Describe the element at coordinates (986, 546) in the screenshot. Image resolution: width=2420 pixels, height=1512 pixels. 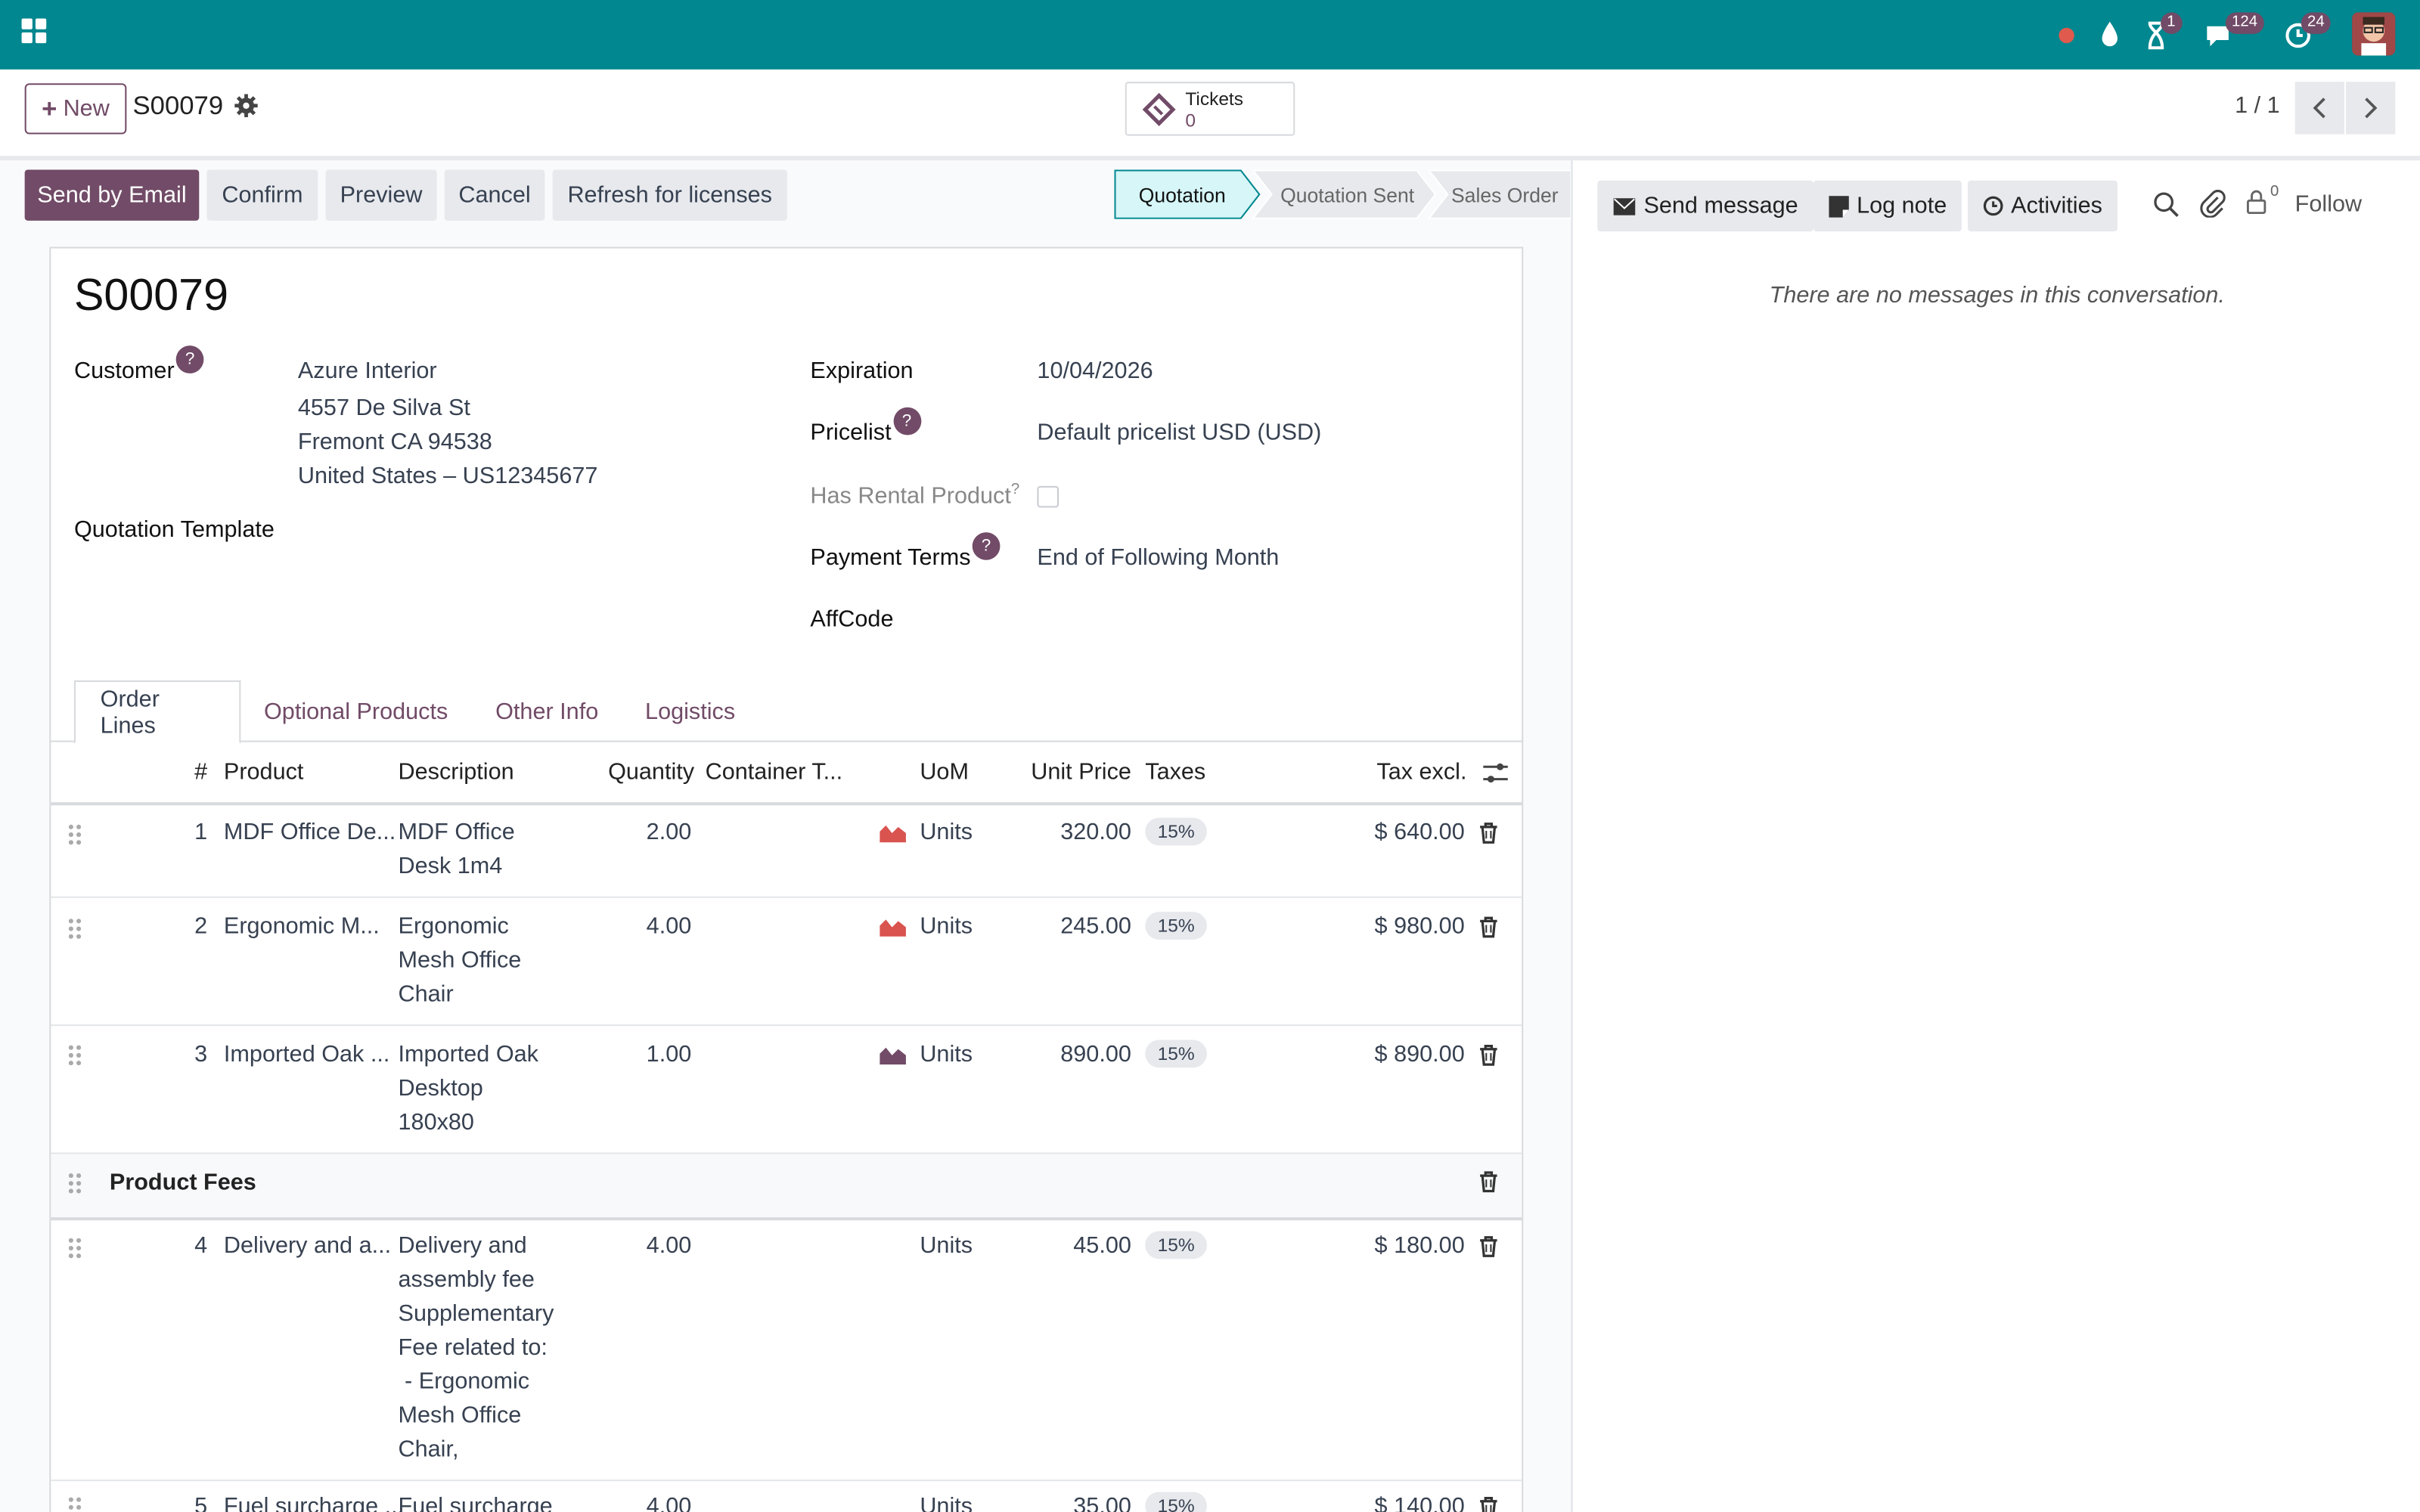
I see `payment-terms-help-icon: ?` at that location.